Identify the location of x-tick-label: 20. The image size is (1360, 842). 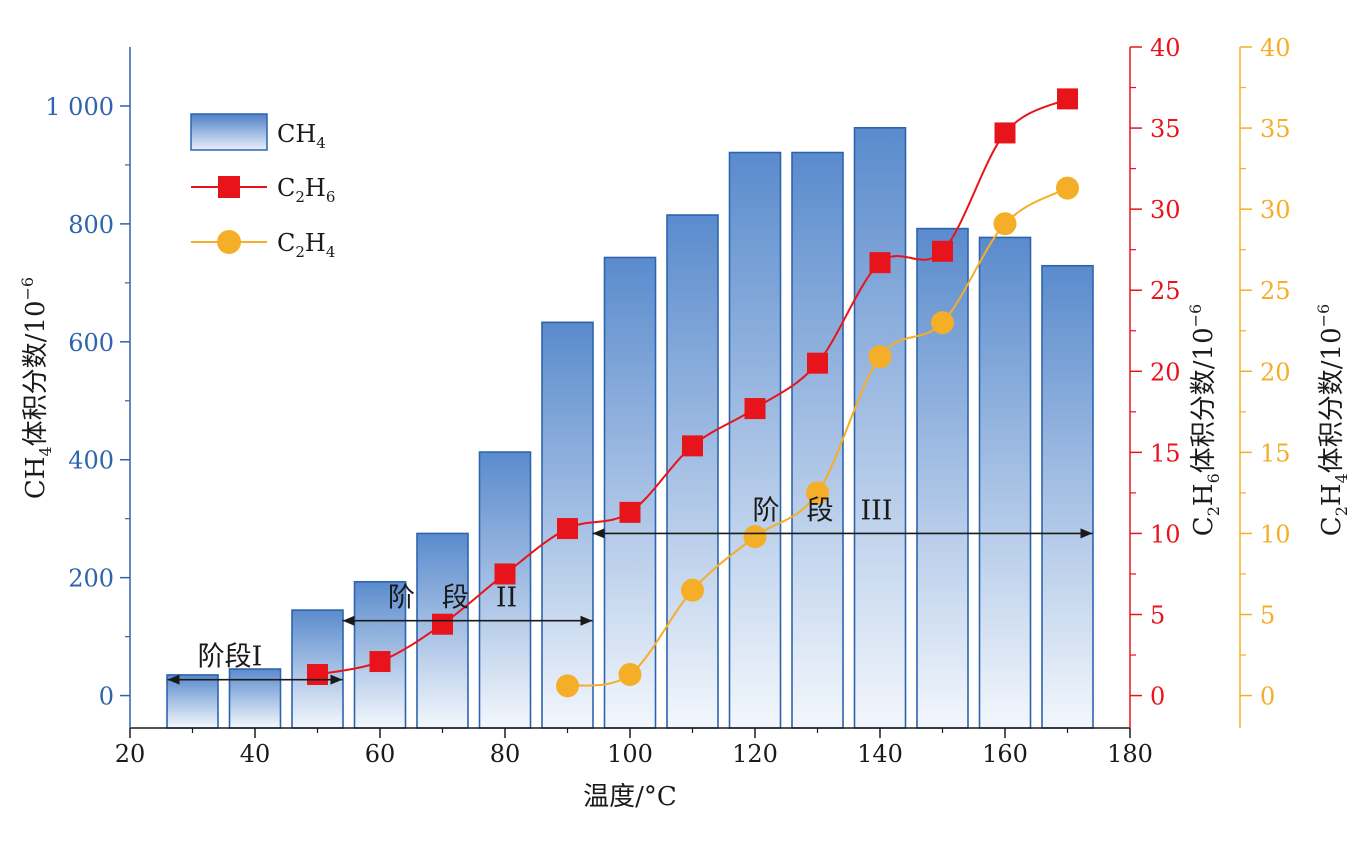
(130, 754).